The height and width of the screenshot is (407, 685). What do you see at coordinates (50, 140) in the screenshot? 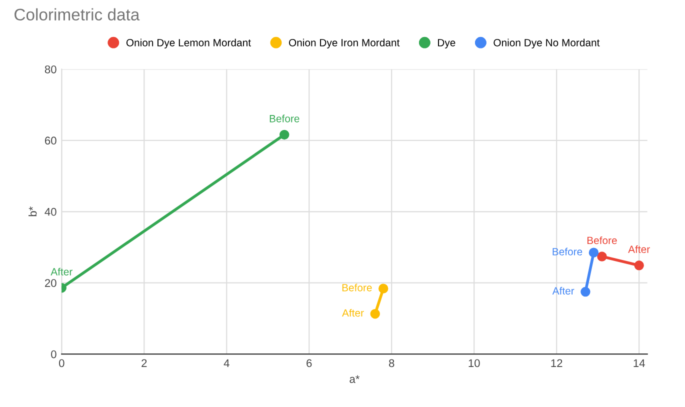
I see `y-tick-label: 60` at bounding box center [50, 140].